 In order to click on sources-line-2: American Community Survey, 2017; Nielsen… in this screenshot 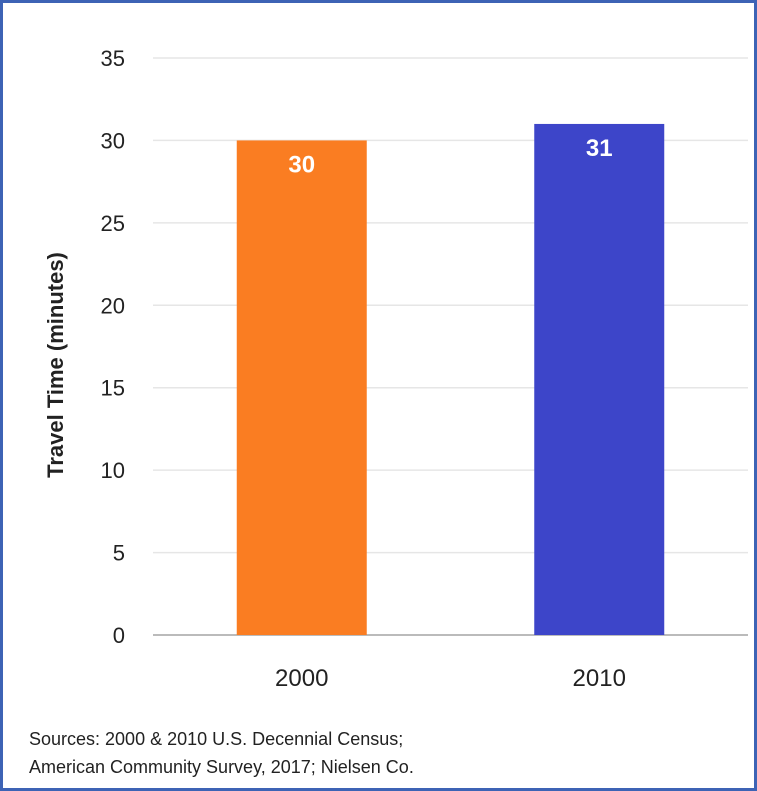, I will do `click(221, 767)`.